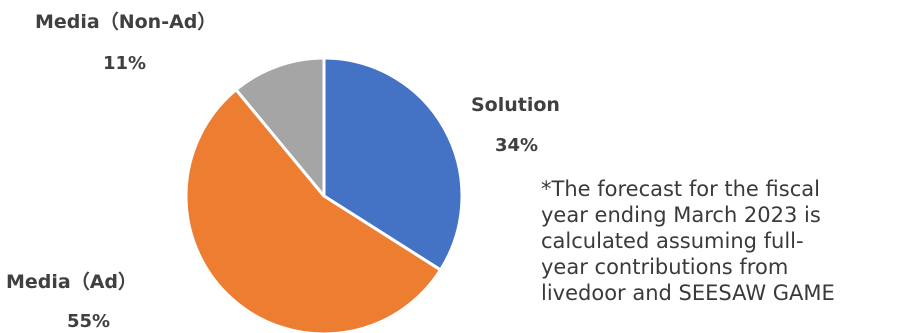 The image size is (910, 333). Describe the element at coordinates (517, 145) in the screenshot. I see `slice-value-solution: 34%` at that location.